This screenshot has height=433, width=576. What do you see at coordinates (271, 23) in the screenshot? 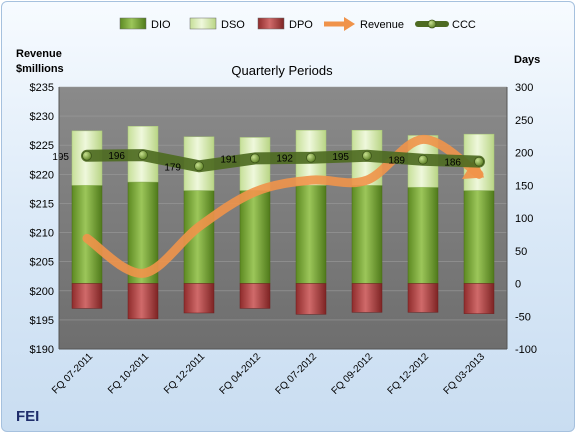
I see `legend-swatch-dpo` at bounding box center [271, 23].